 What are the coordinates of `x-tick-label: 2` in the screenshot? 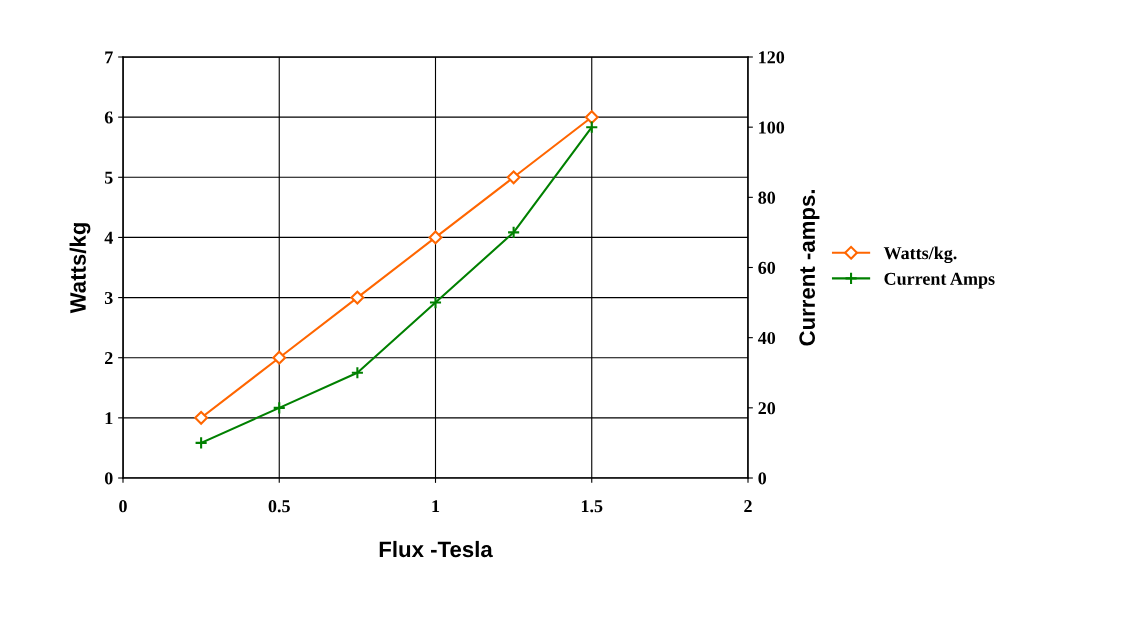 It's located at (748, 506).